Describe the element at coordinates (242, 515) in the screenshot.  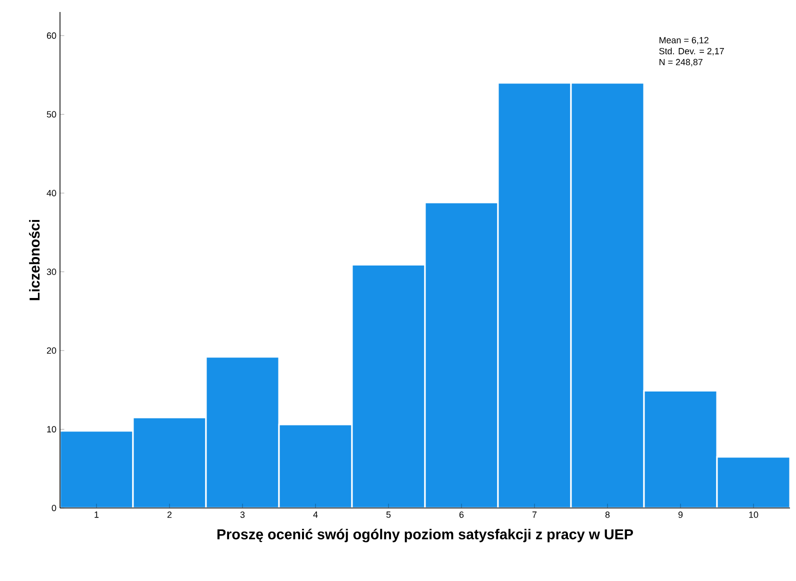
I see `x-tick-label: 3` at that location.